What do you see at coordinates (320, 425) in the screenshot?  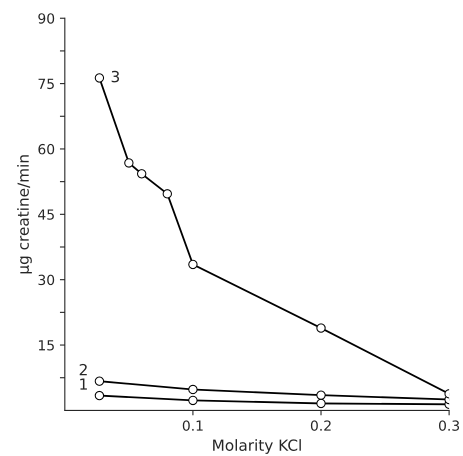 I see `x-tick-label: 0.2` at bounding box center [320, 425].